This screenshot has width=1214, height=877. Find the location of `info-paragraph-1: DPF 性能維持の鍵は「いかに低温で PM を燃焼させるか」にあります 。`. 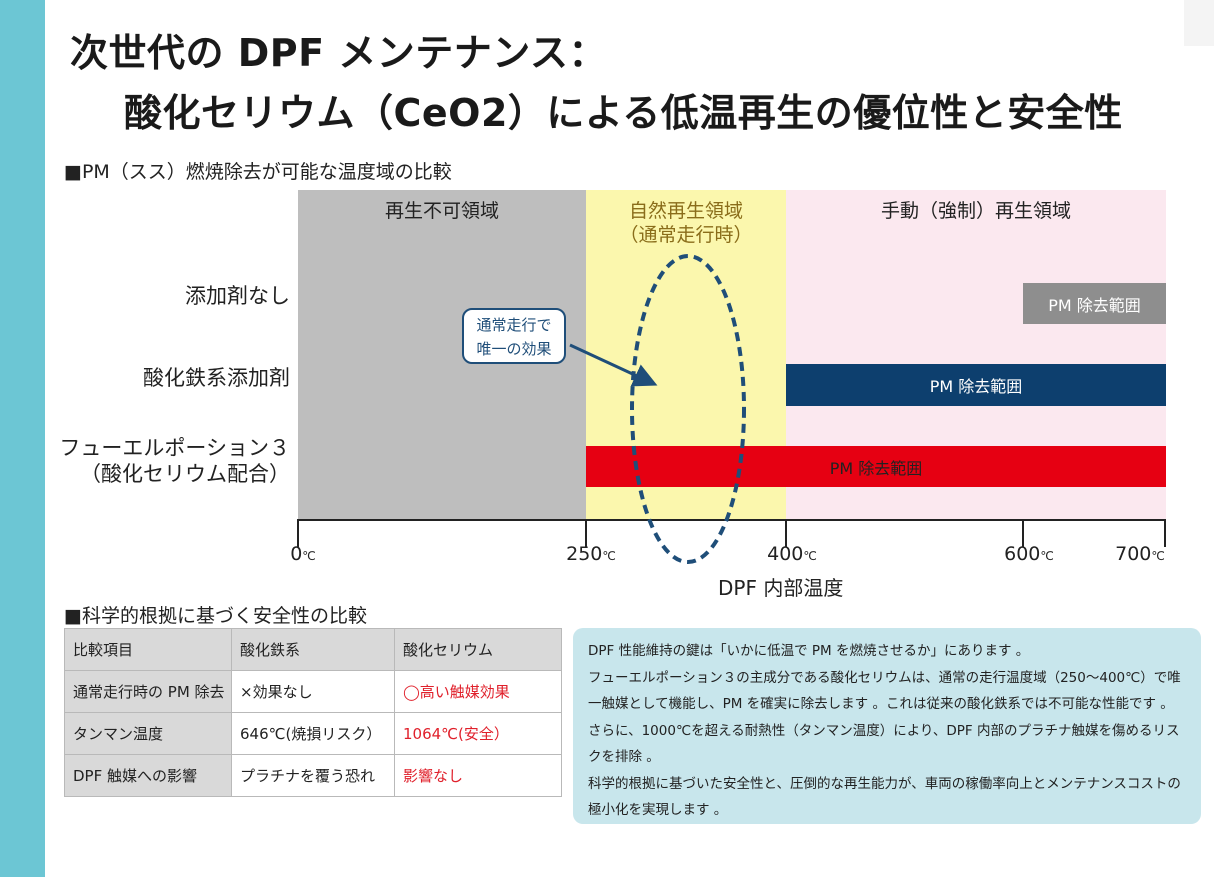

info-paragraph-1: DPF 性能維持の鍵は「いかに低温で PM を燃焼させるか」にあります 。 is located at coordinates (809, 651).